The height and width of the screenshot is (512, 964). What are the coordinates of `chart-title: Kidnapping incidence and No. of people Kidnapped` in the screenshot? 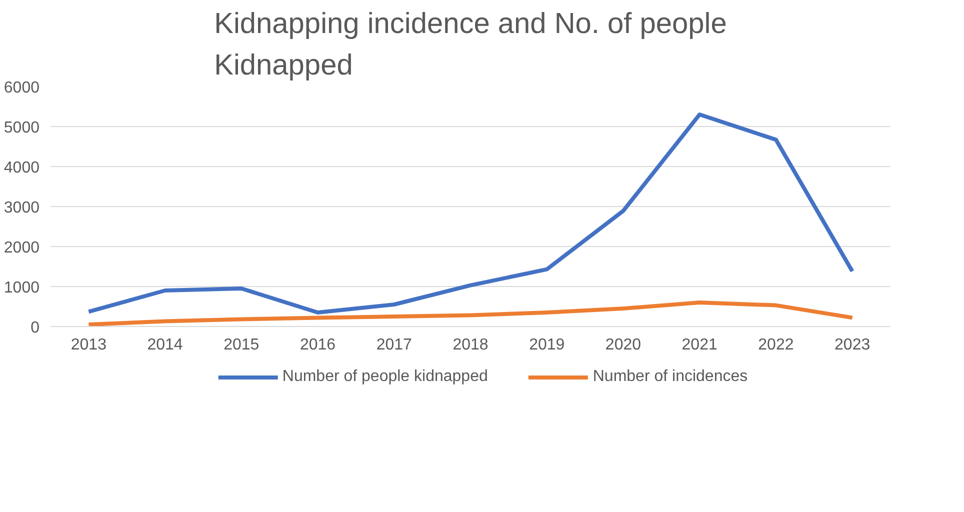 It's located at (470, 45).